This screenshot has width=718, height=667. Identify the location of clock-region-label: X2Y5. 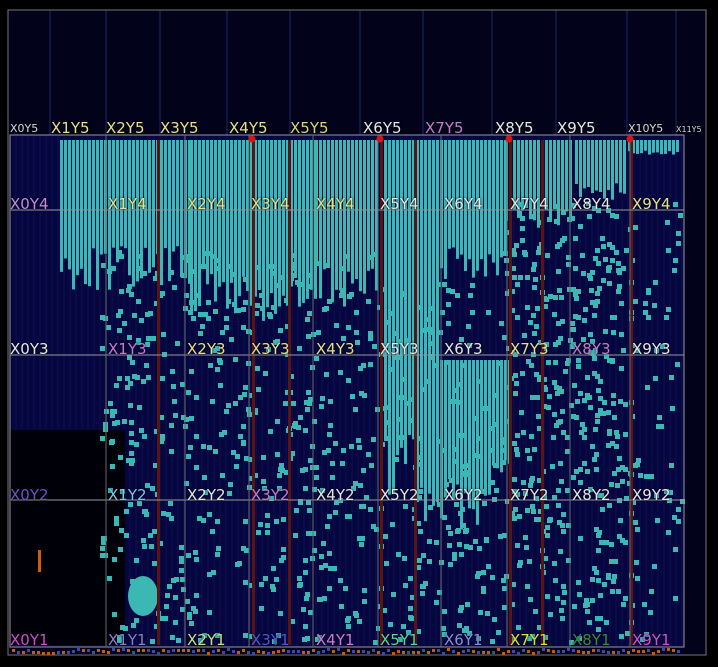
(125, 128).